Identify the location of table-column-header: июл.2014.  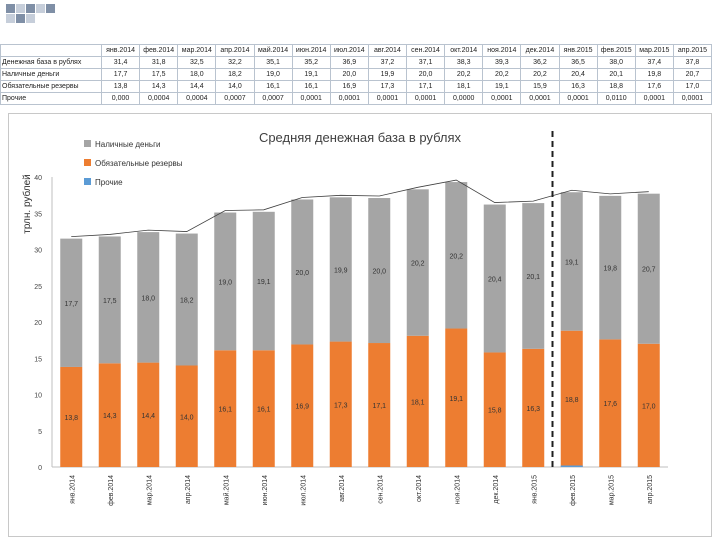
(349, 50).